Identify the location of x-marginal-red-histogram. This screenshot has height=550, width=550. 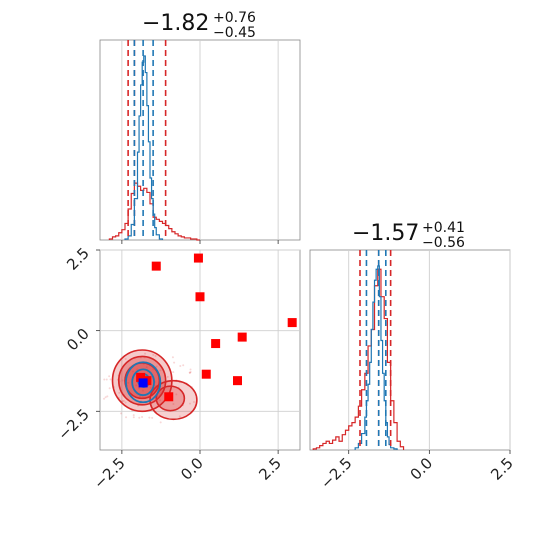
(154, 211).